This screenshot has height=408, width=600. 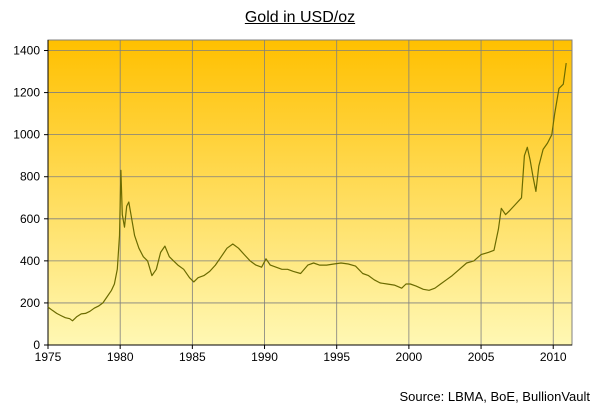 What do you see at coordinates (192, 357) in the screenshot?
I see `x-tick-label: 1985` at bounding box center [192, 357].